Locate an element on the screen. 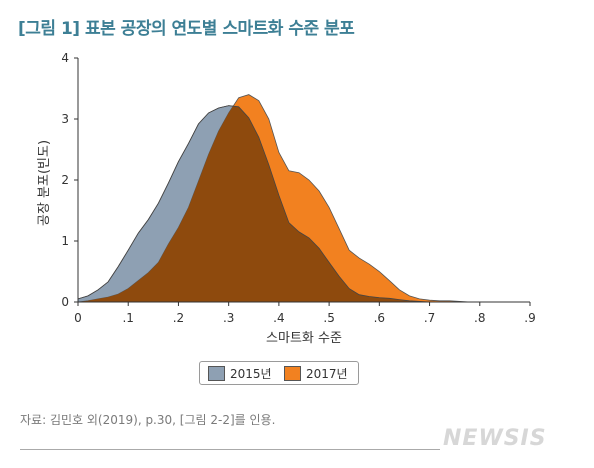  legend-swatch-2017 is located at coordinates (292, 373).